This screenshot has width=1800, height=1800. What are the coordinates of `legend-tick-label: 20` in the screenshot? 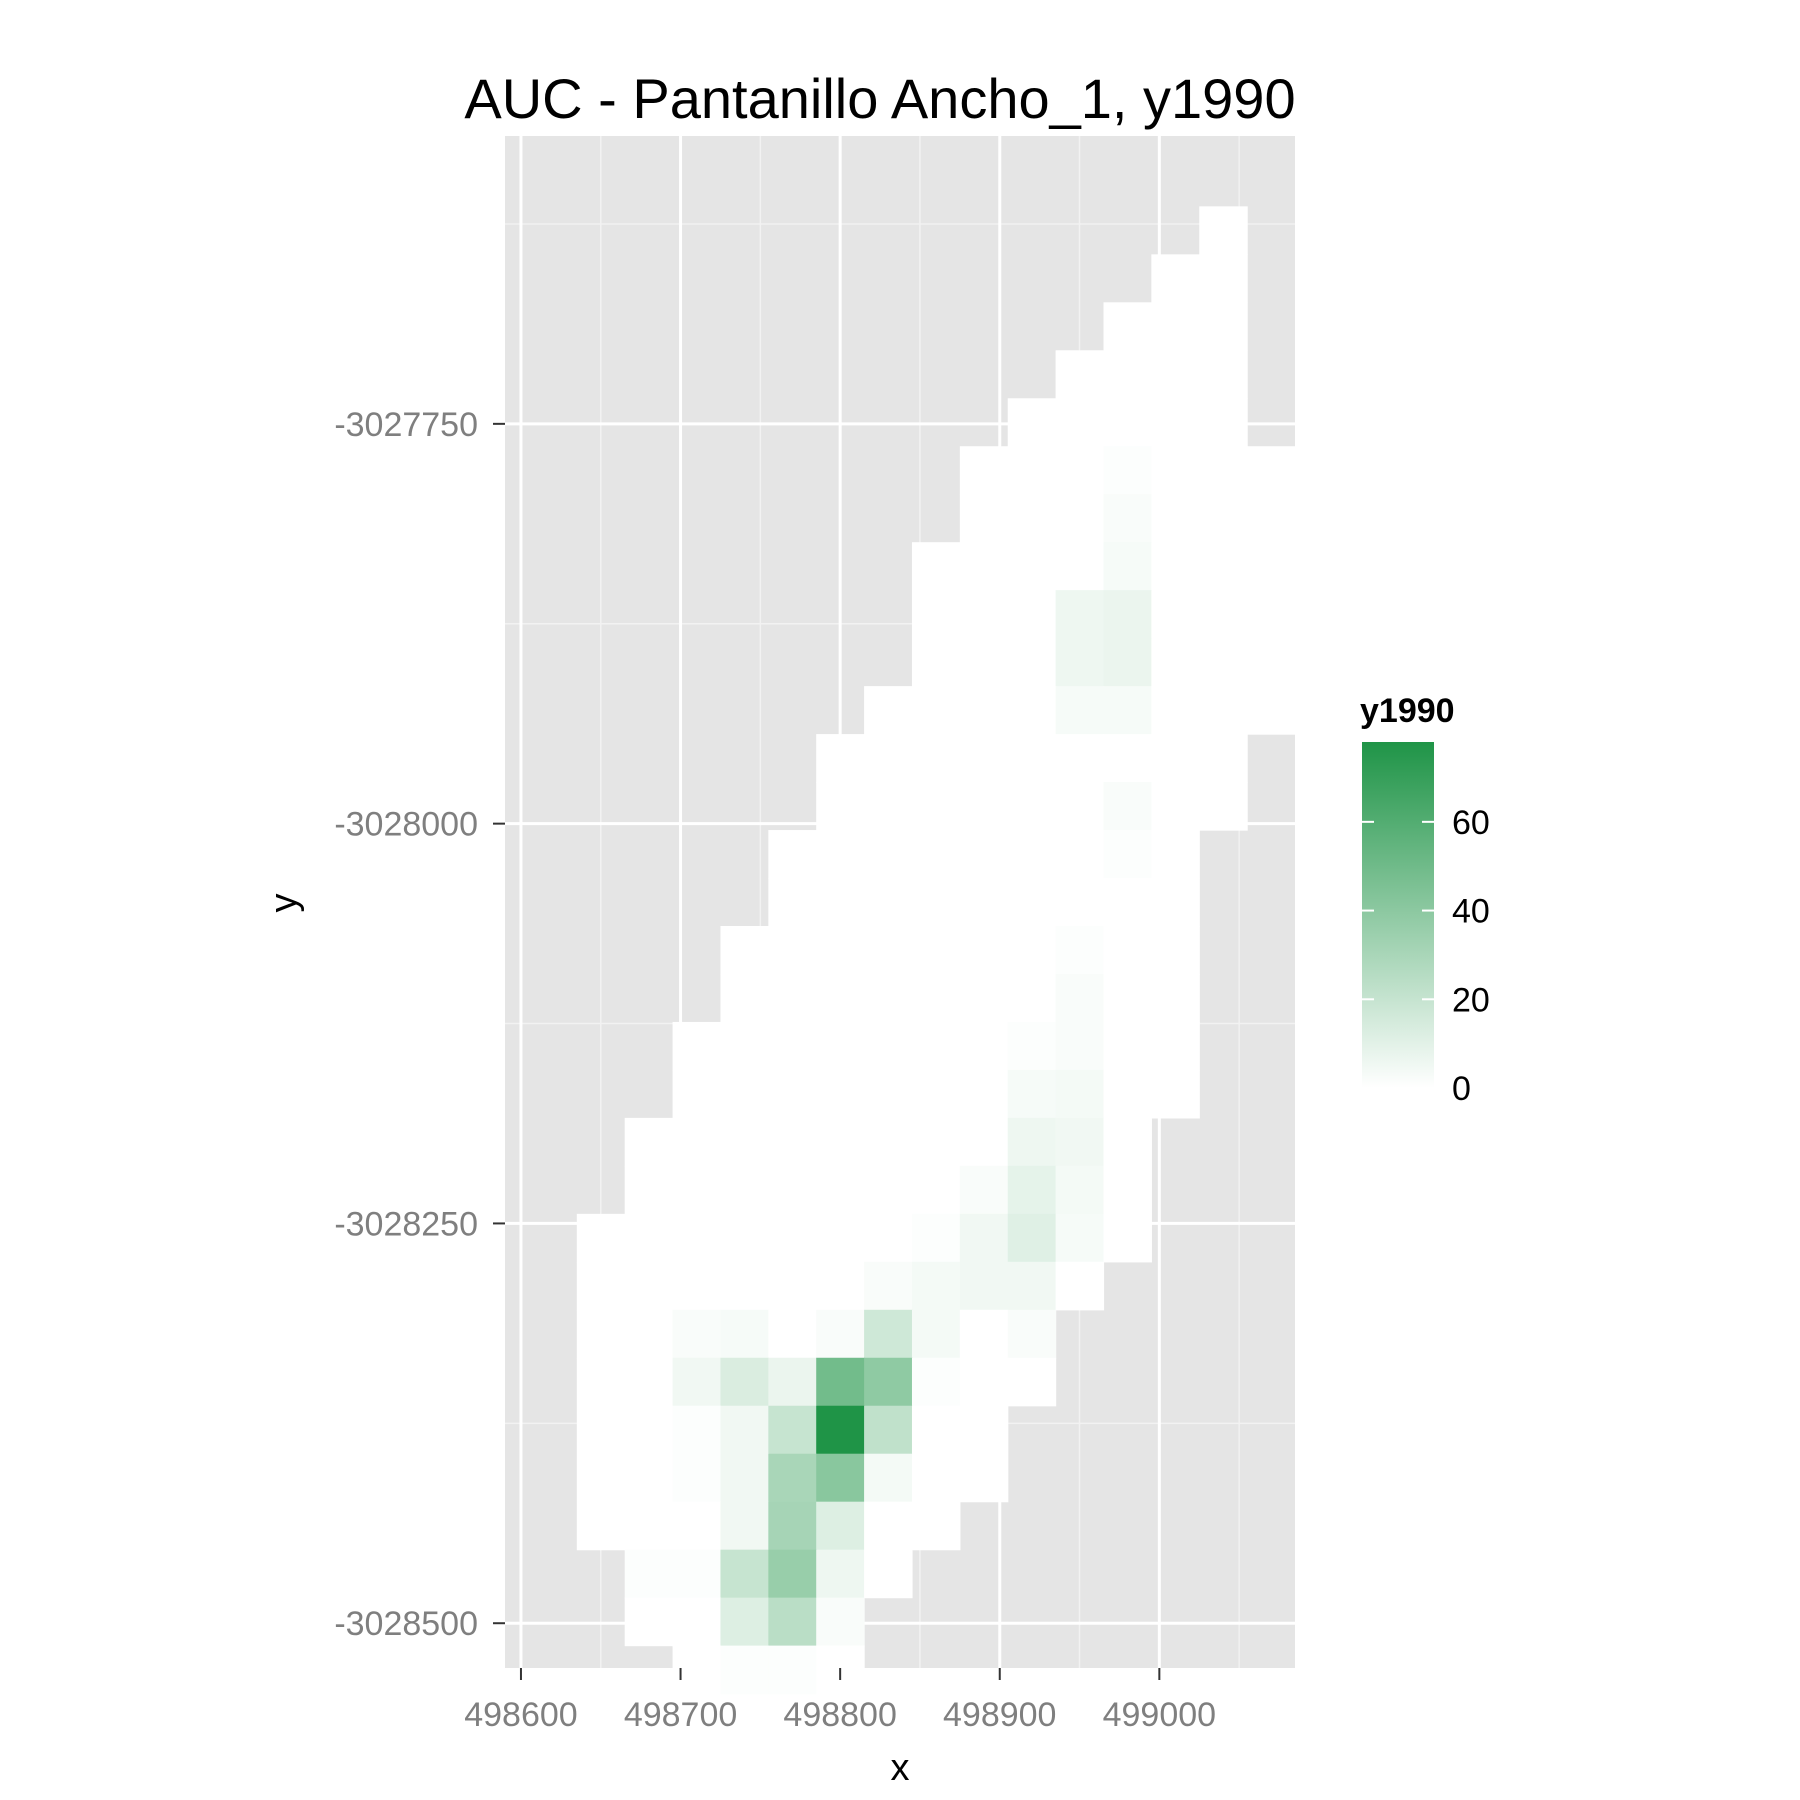 It's located at (1471, 1000).